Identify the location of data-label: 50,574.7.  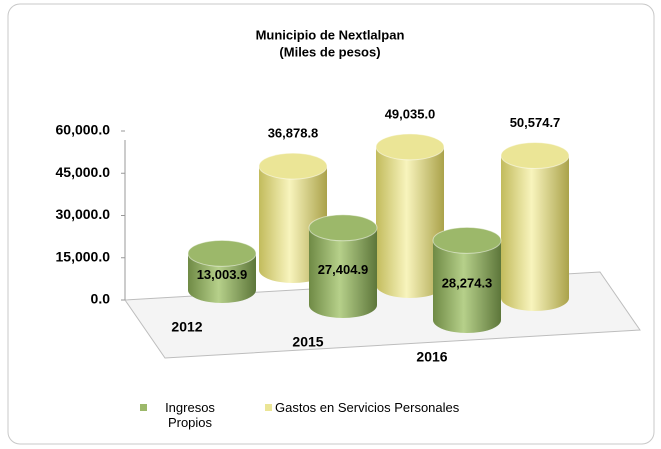
(535, 122).